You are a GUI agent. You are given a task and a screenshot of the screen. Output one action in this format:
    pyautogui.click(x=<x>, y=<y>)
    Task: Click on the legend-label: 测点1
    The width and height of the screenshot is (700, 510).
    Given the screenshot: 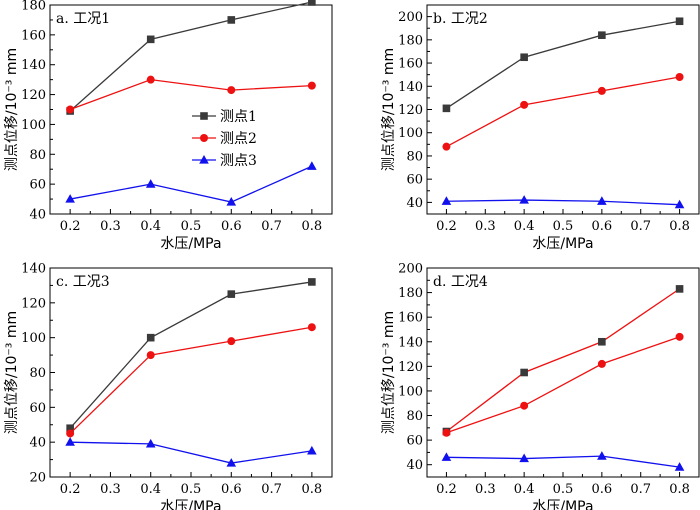 What is the action you would take?
    pyautogui.click(x=238, y=117)
    